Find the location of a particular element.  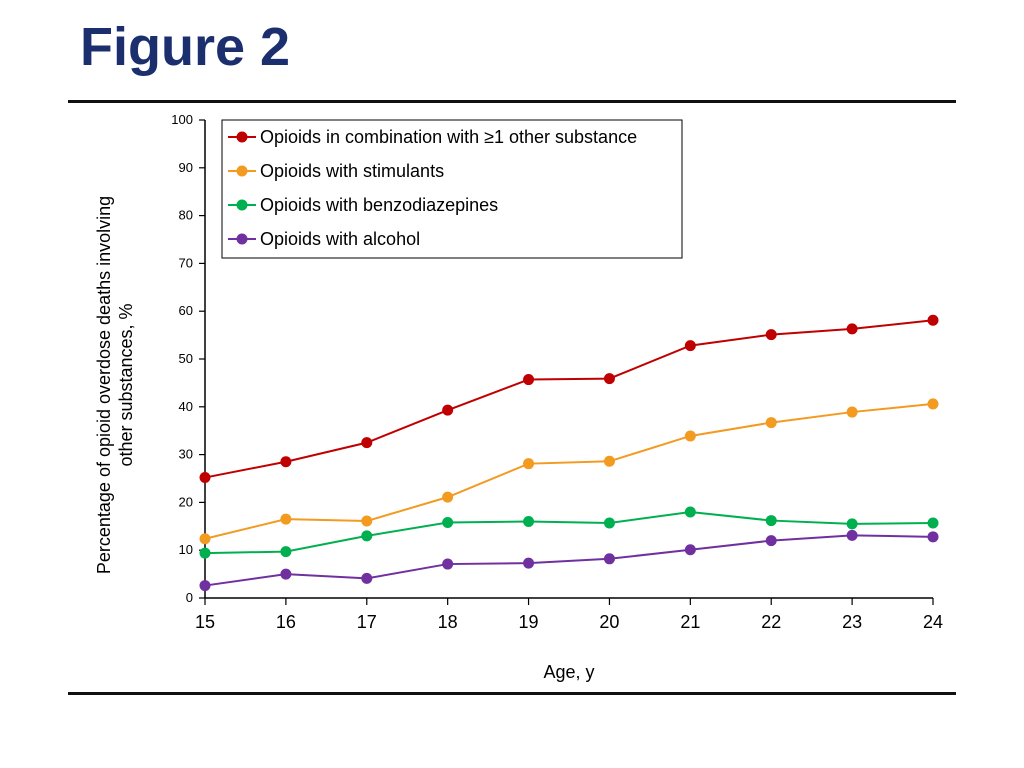

x-tick-label: 24 is located at coordinates (933, 622).